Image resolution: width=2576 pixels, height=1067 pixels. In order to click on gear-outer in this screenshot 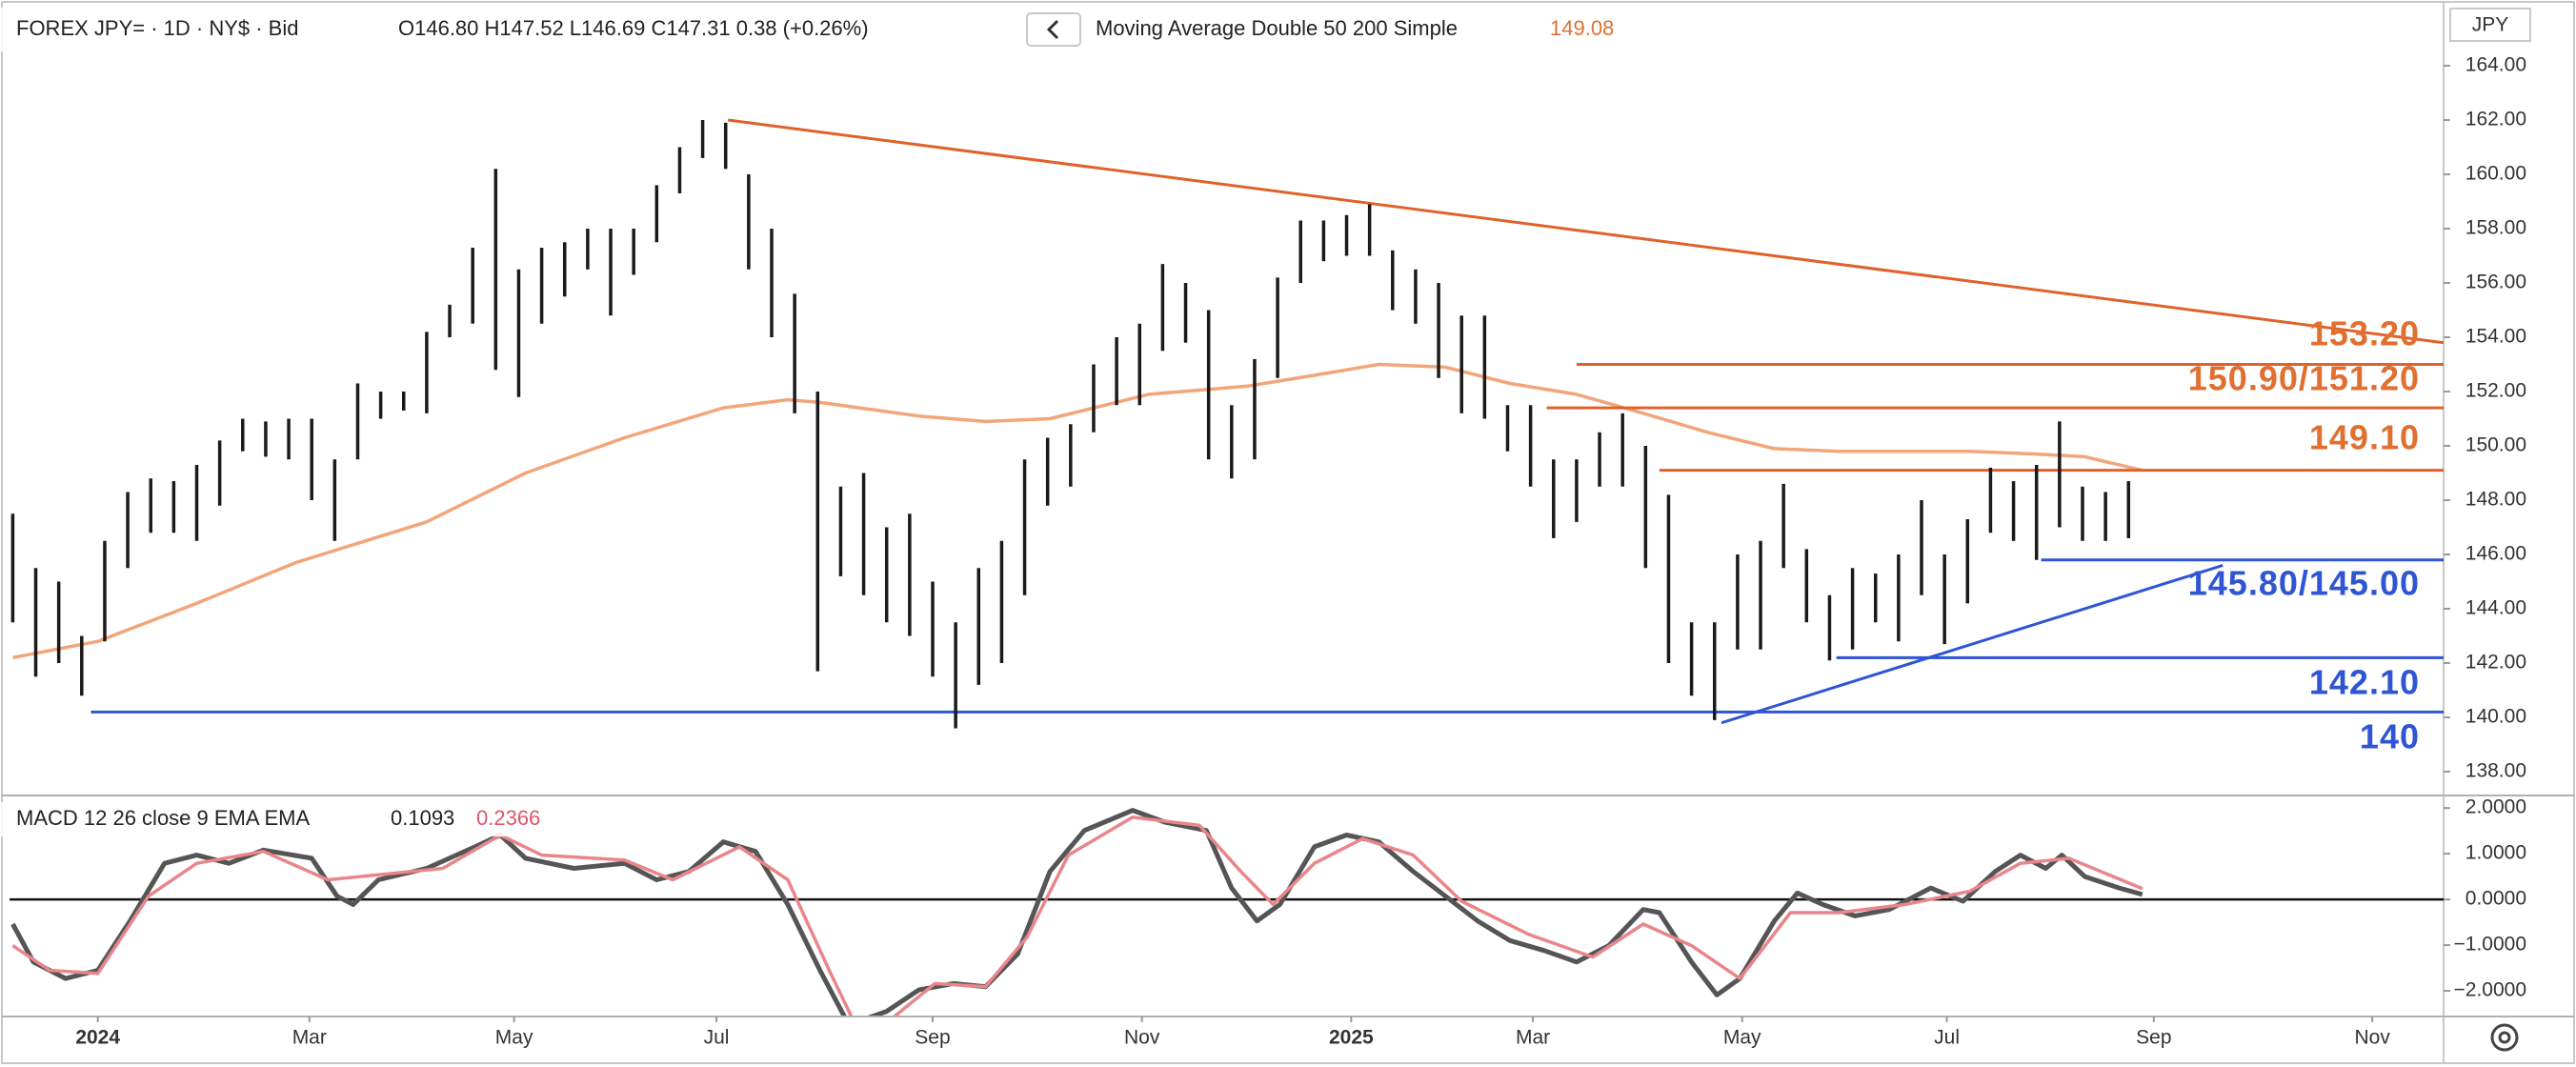, I will do `click(2504, 1037)`.